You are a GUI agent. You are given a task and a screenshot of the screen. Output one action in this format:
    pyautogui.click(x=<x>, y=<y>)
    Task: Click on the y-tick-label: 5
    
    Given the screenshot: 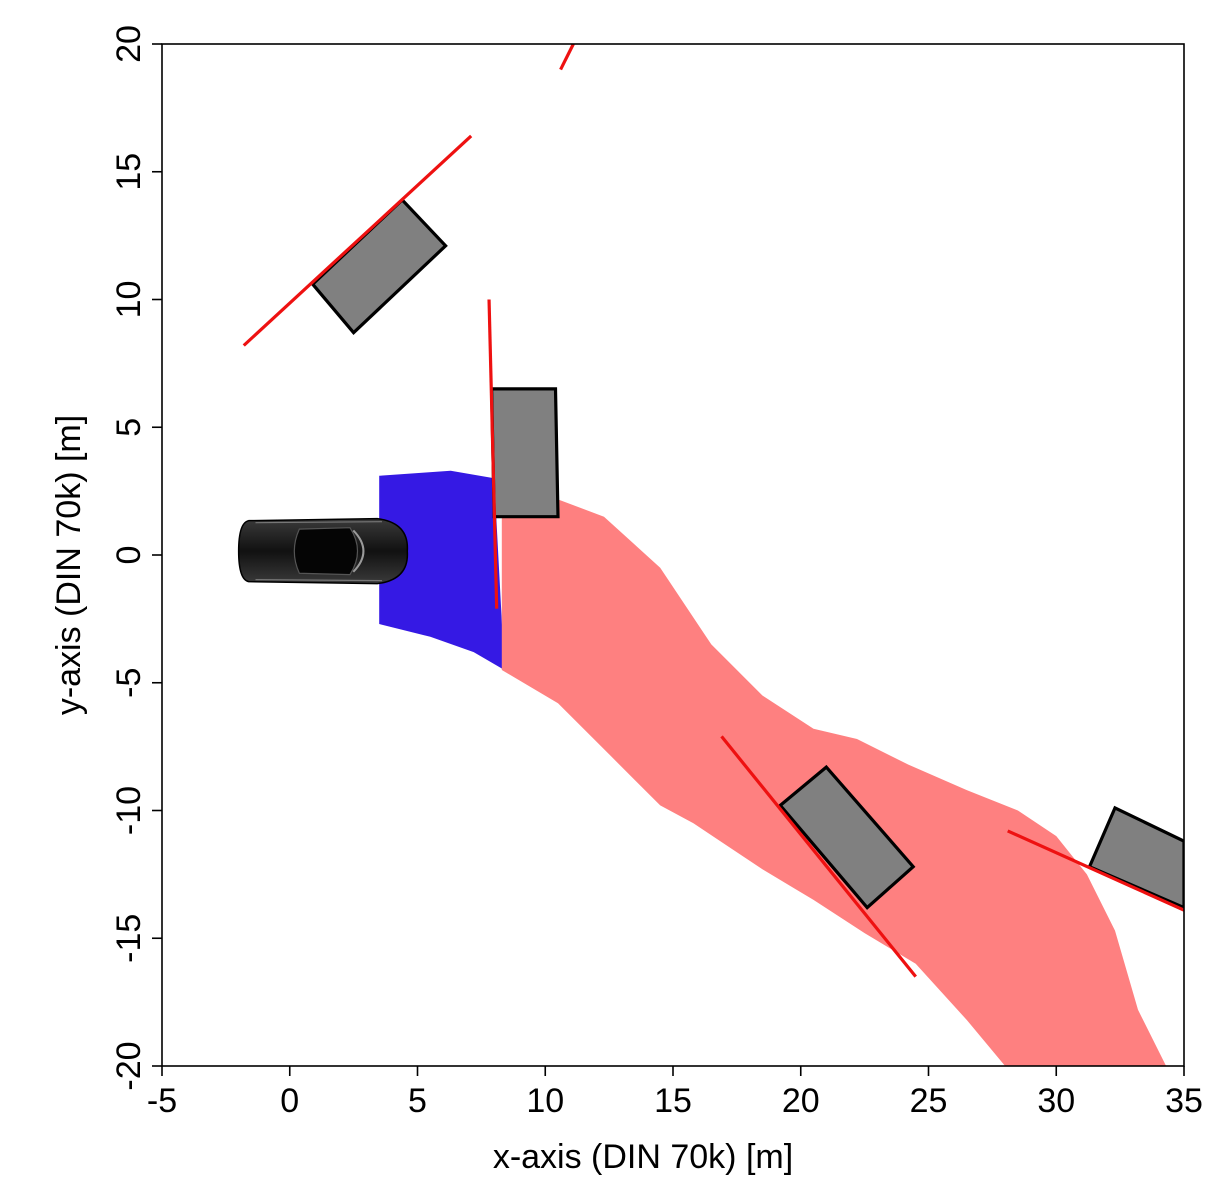 What is the action you would take?
    pyautogui.click(x=129, y=427)
    